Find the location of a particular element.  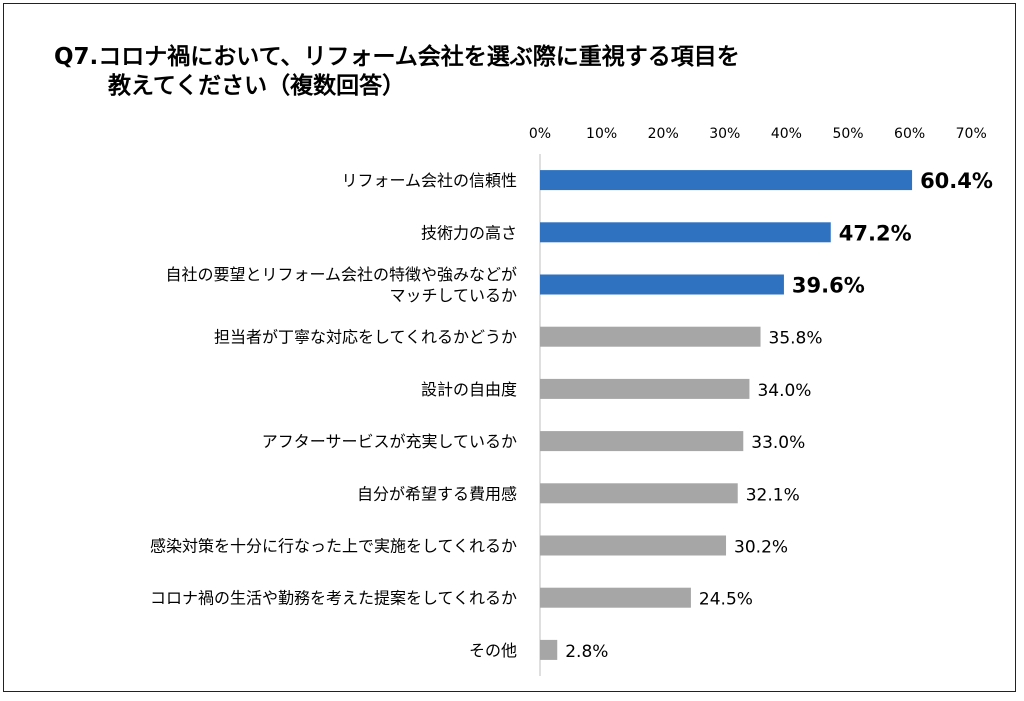

category-label: リフォーム会社の信頼性 is located at coordinates (429, 180).